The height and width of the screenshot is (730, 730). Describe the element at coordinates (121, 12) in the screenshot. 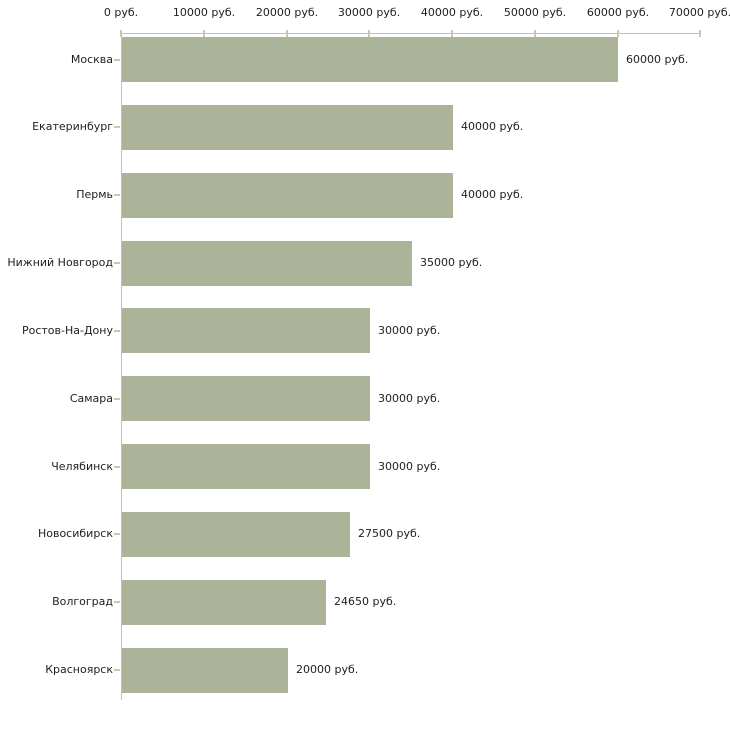

I see `x-axis-tick-label: 0 руб.` at that location.